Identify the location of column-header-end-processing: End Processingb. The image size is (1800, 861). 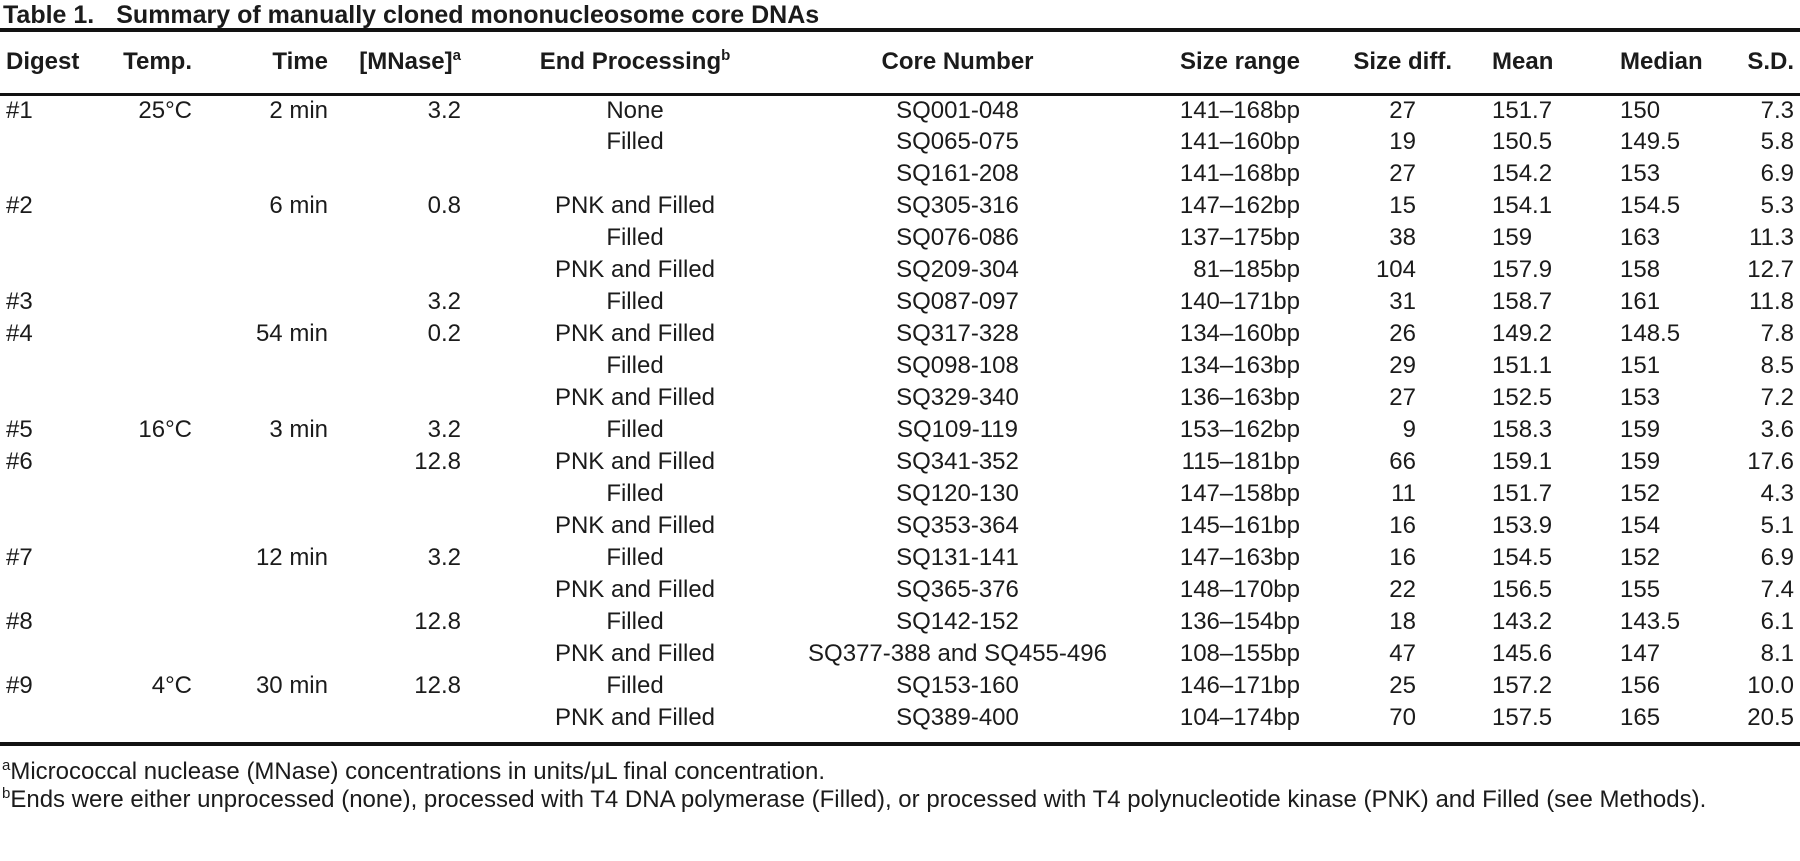
(635, 64).